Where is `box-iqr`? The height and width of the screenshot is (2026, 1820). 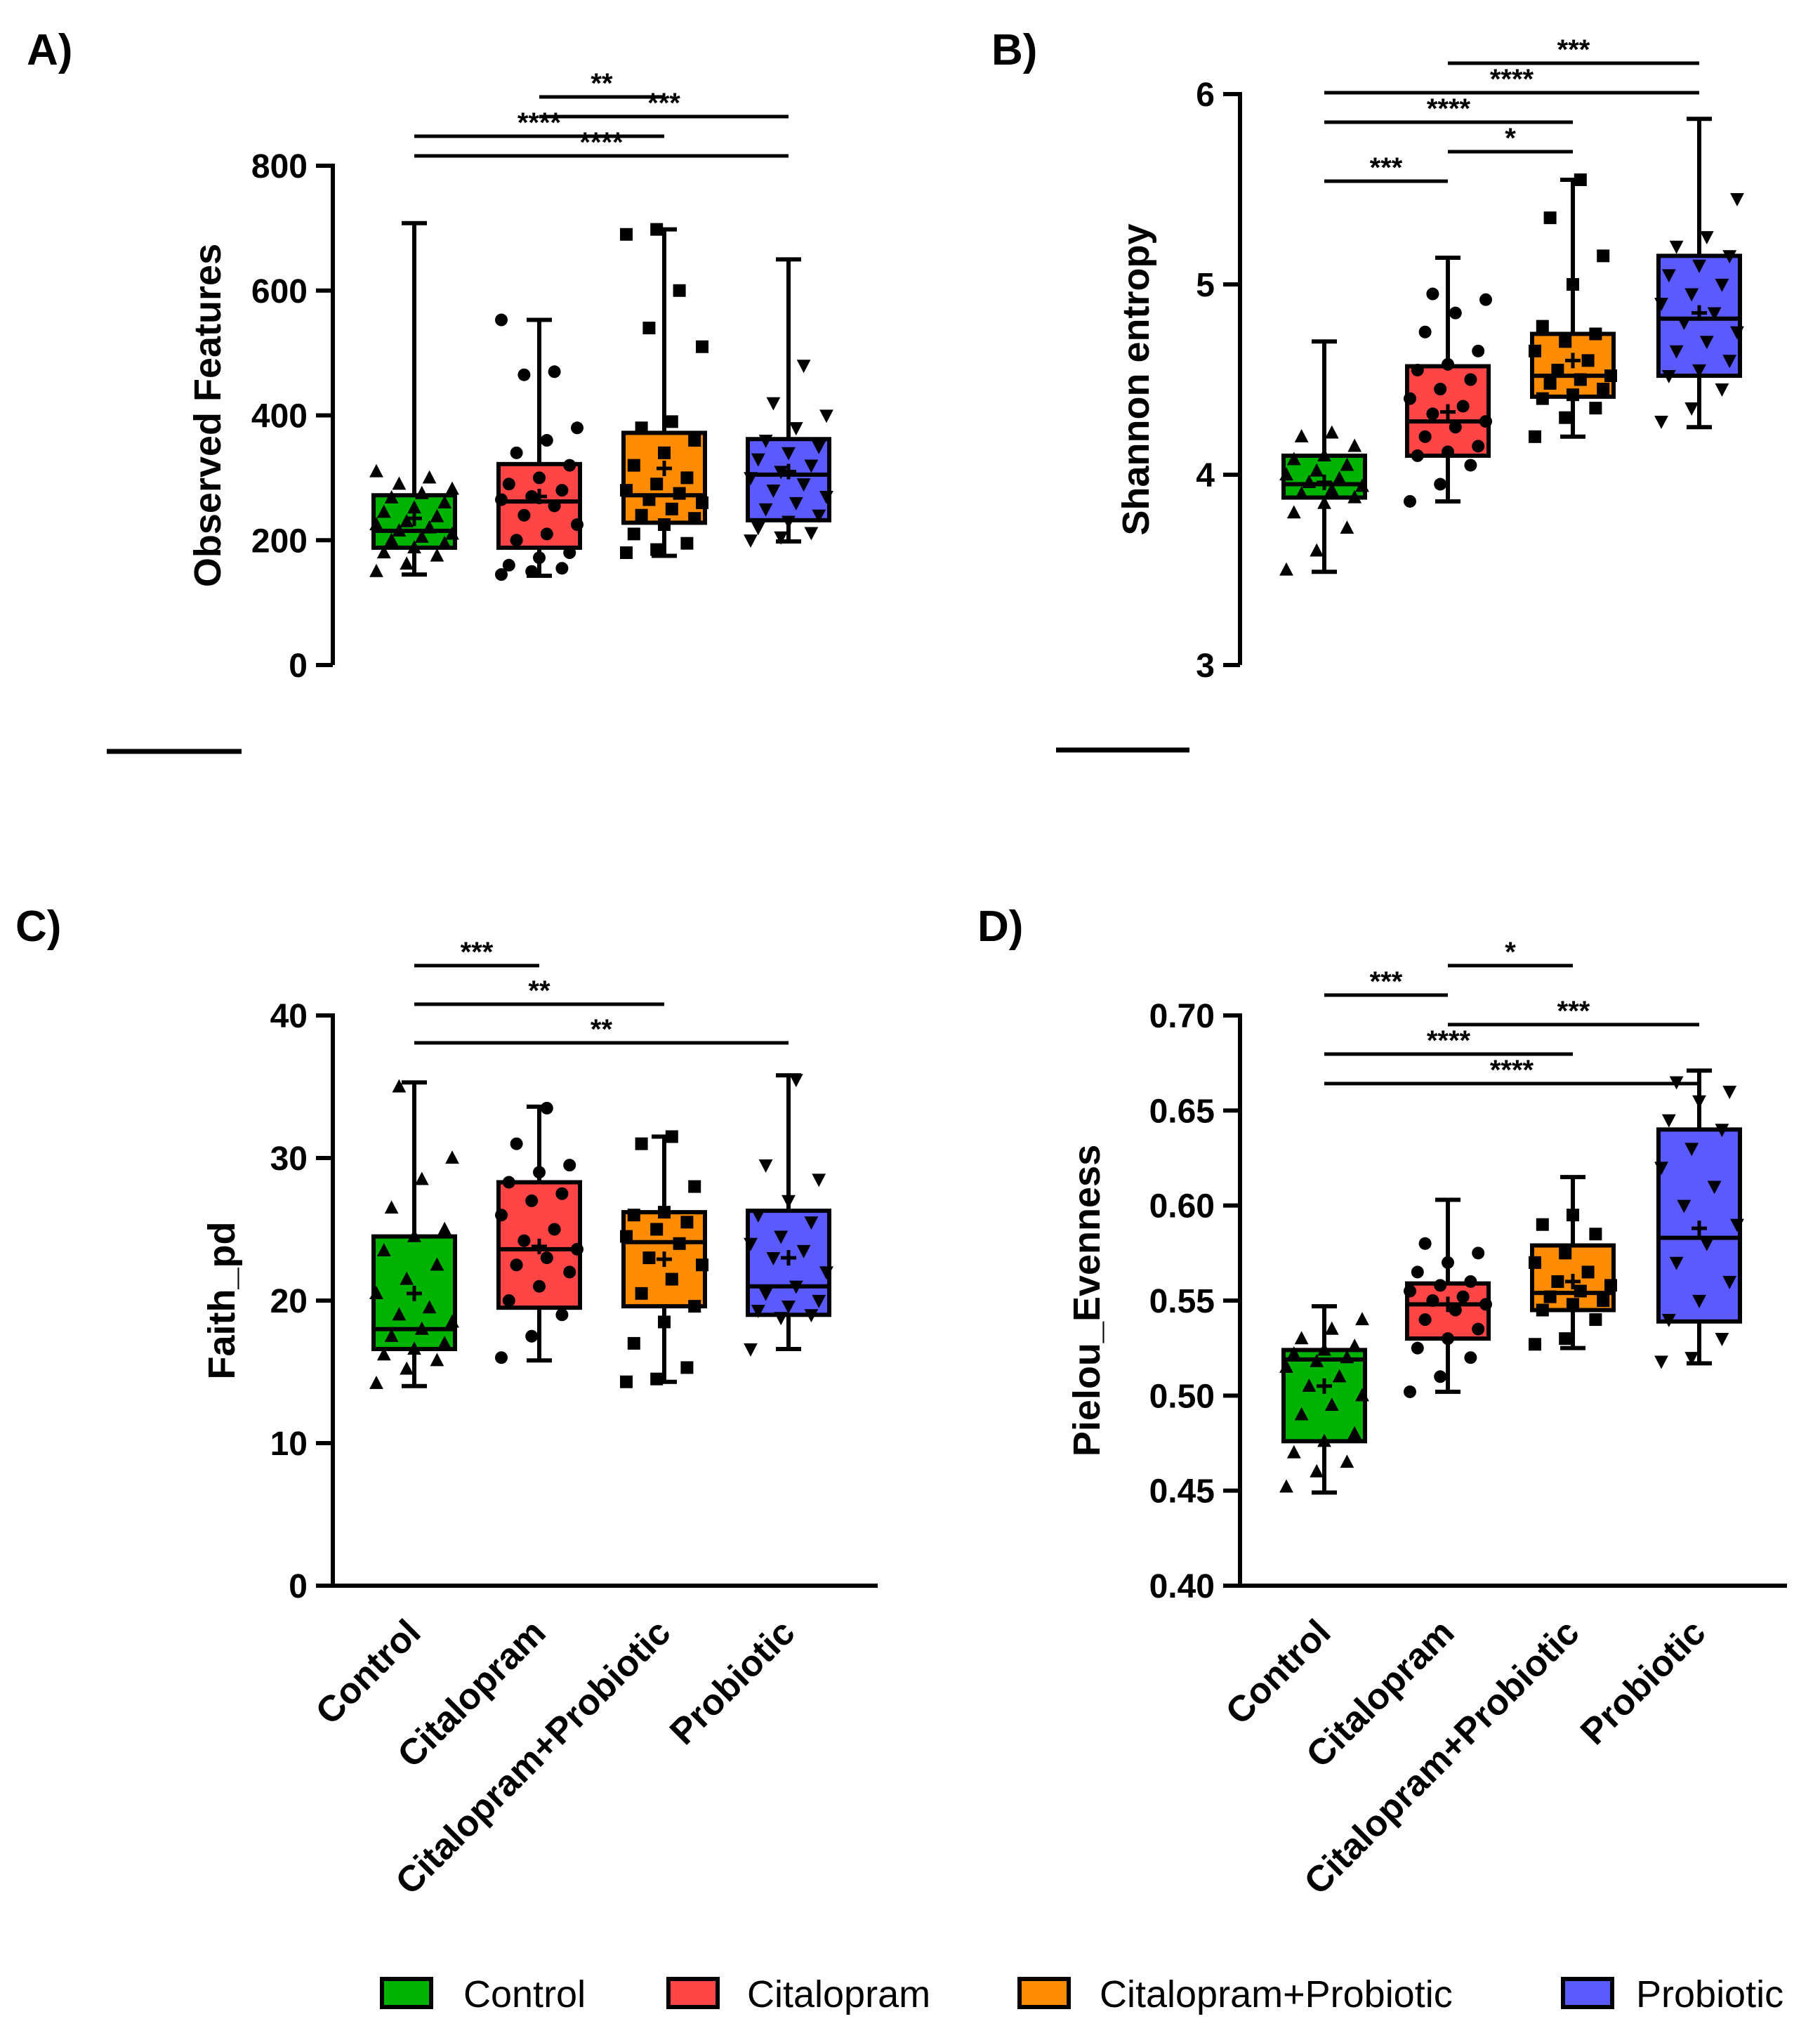
box-iqr is located at coordinates (1324, 1396).